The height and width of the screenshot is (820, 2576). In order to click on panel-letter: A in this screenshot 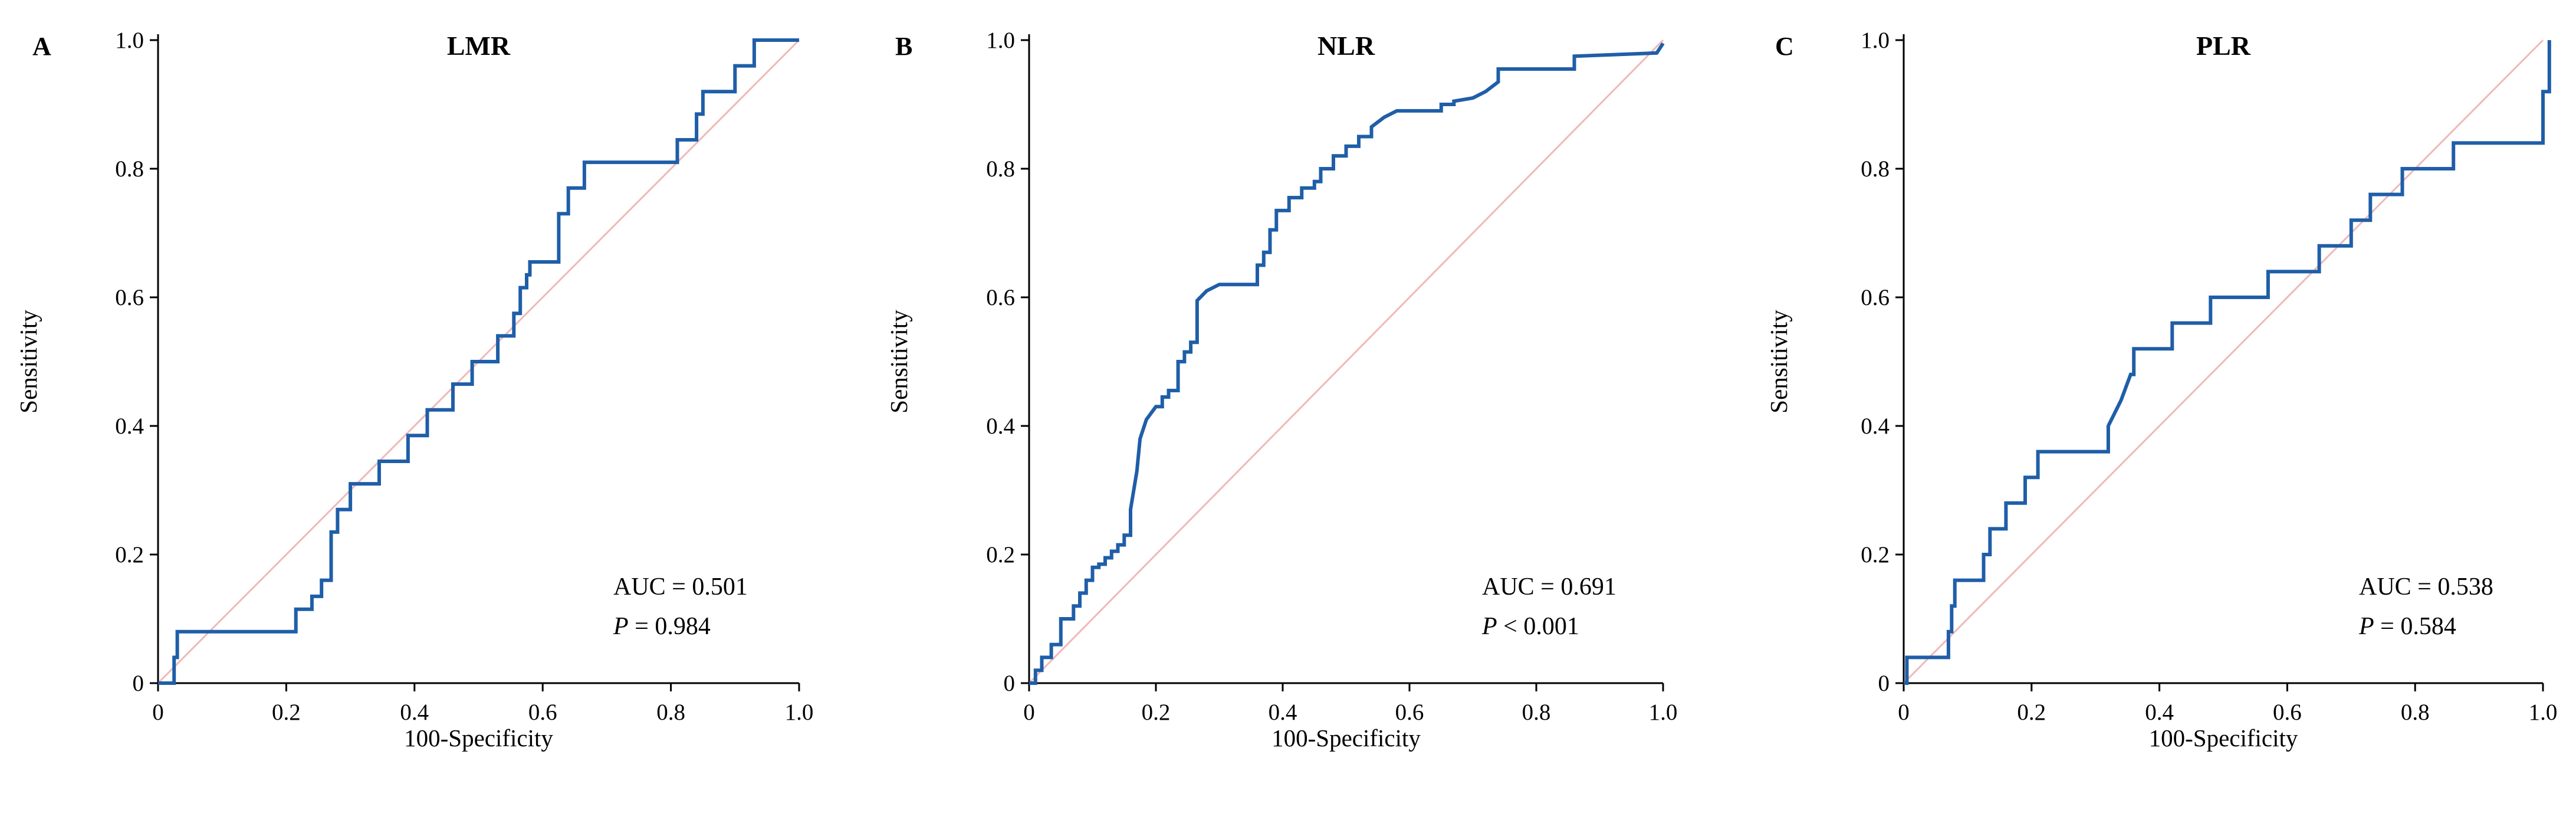, I will do `click(41, 46)`.